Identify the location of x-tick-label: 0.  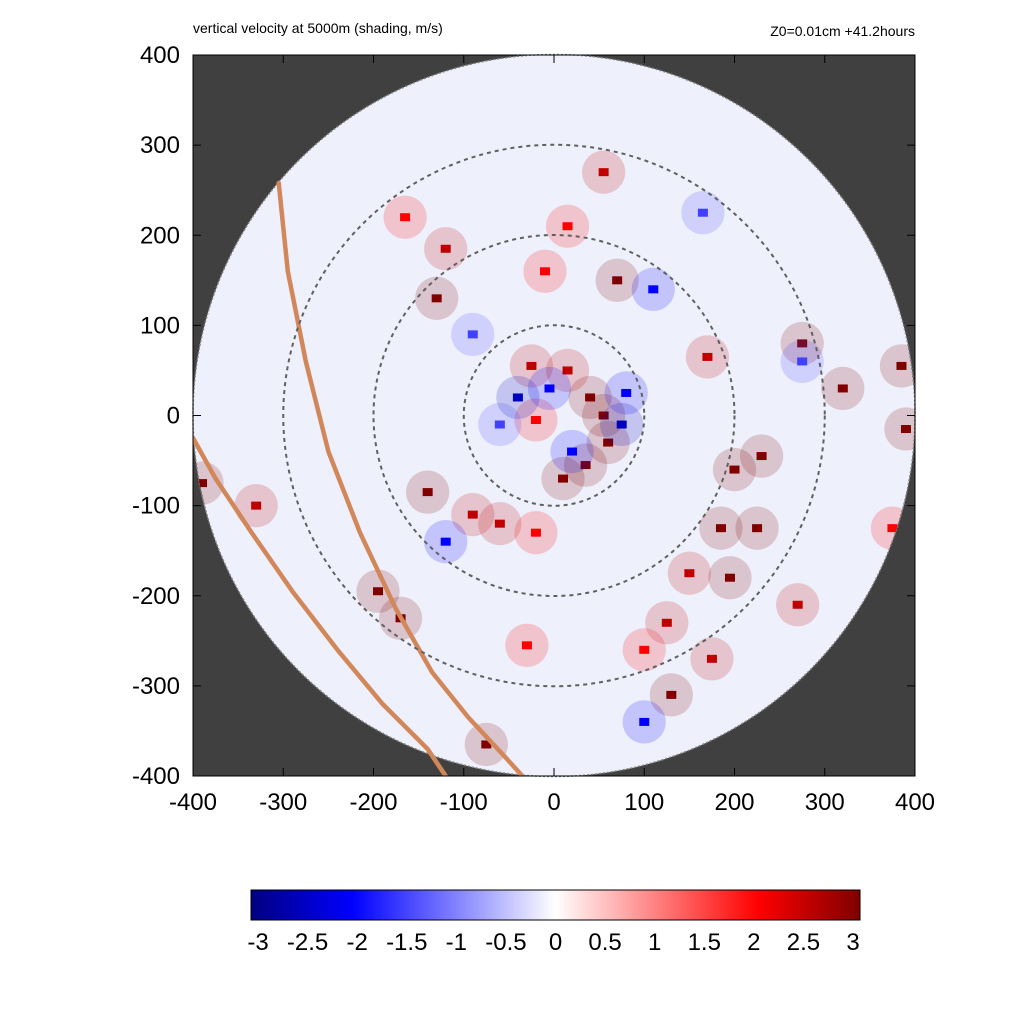
(553, 802).